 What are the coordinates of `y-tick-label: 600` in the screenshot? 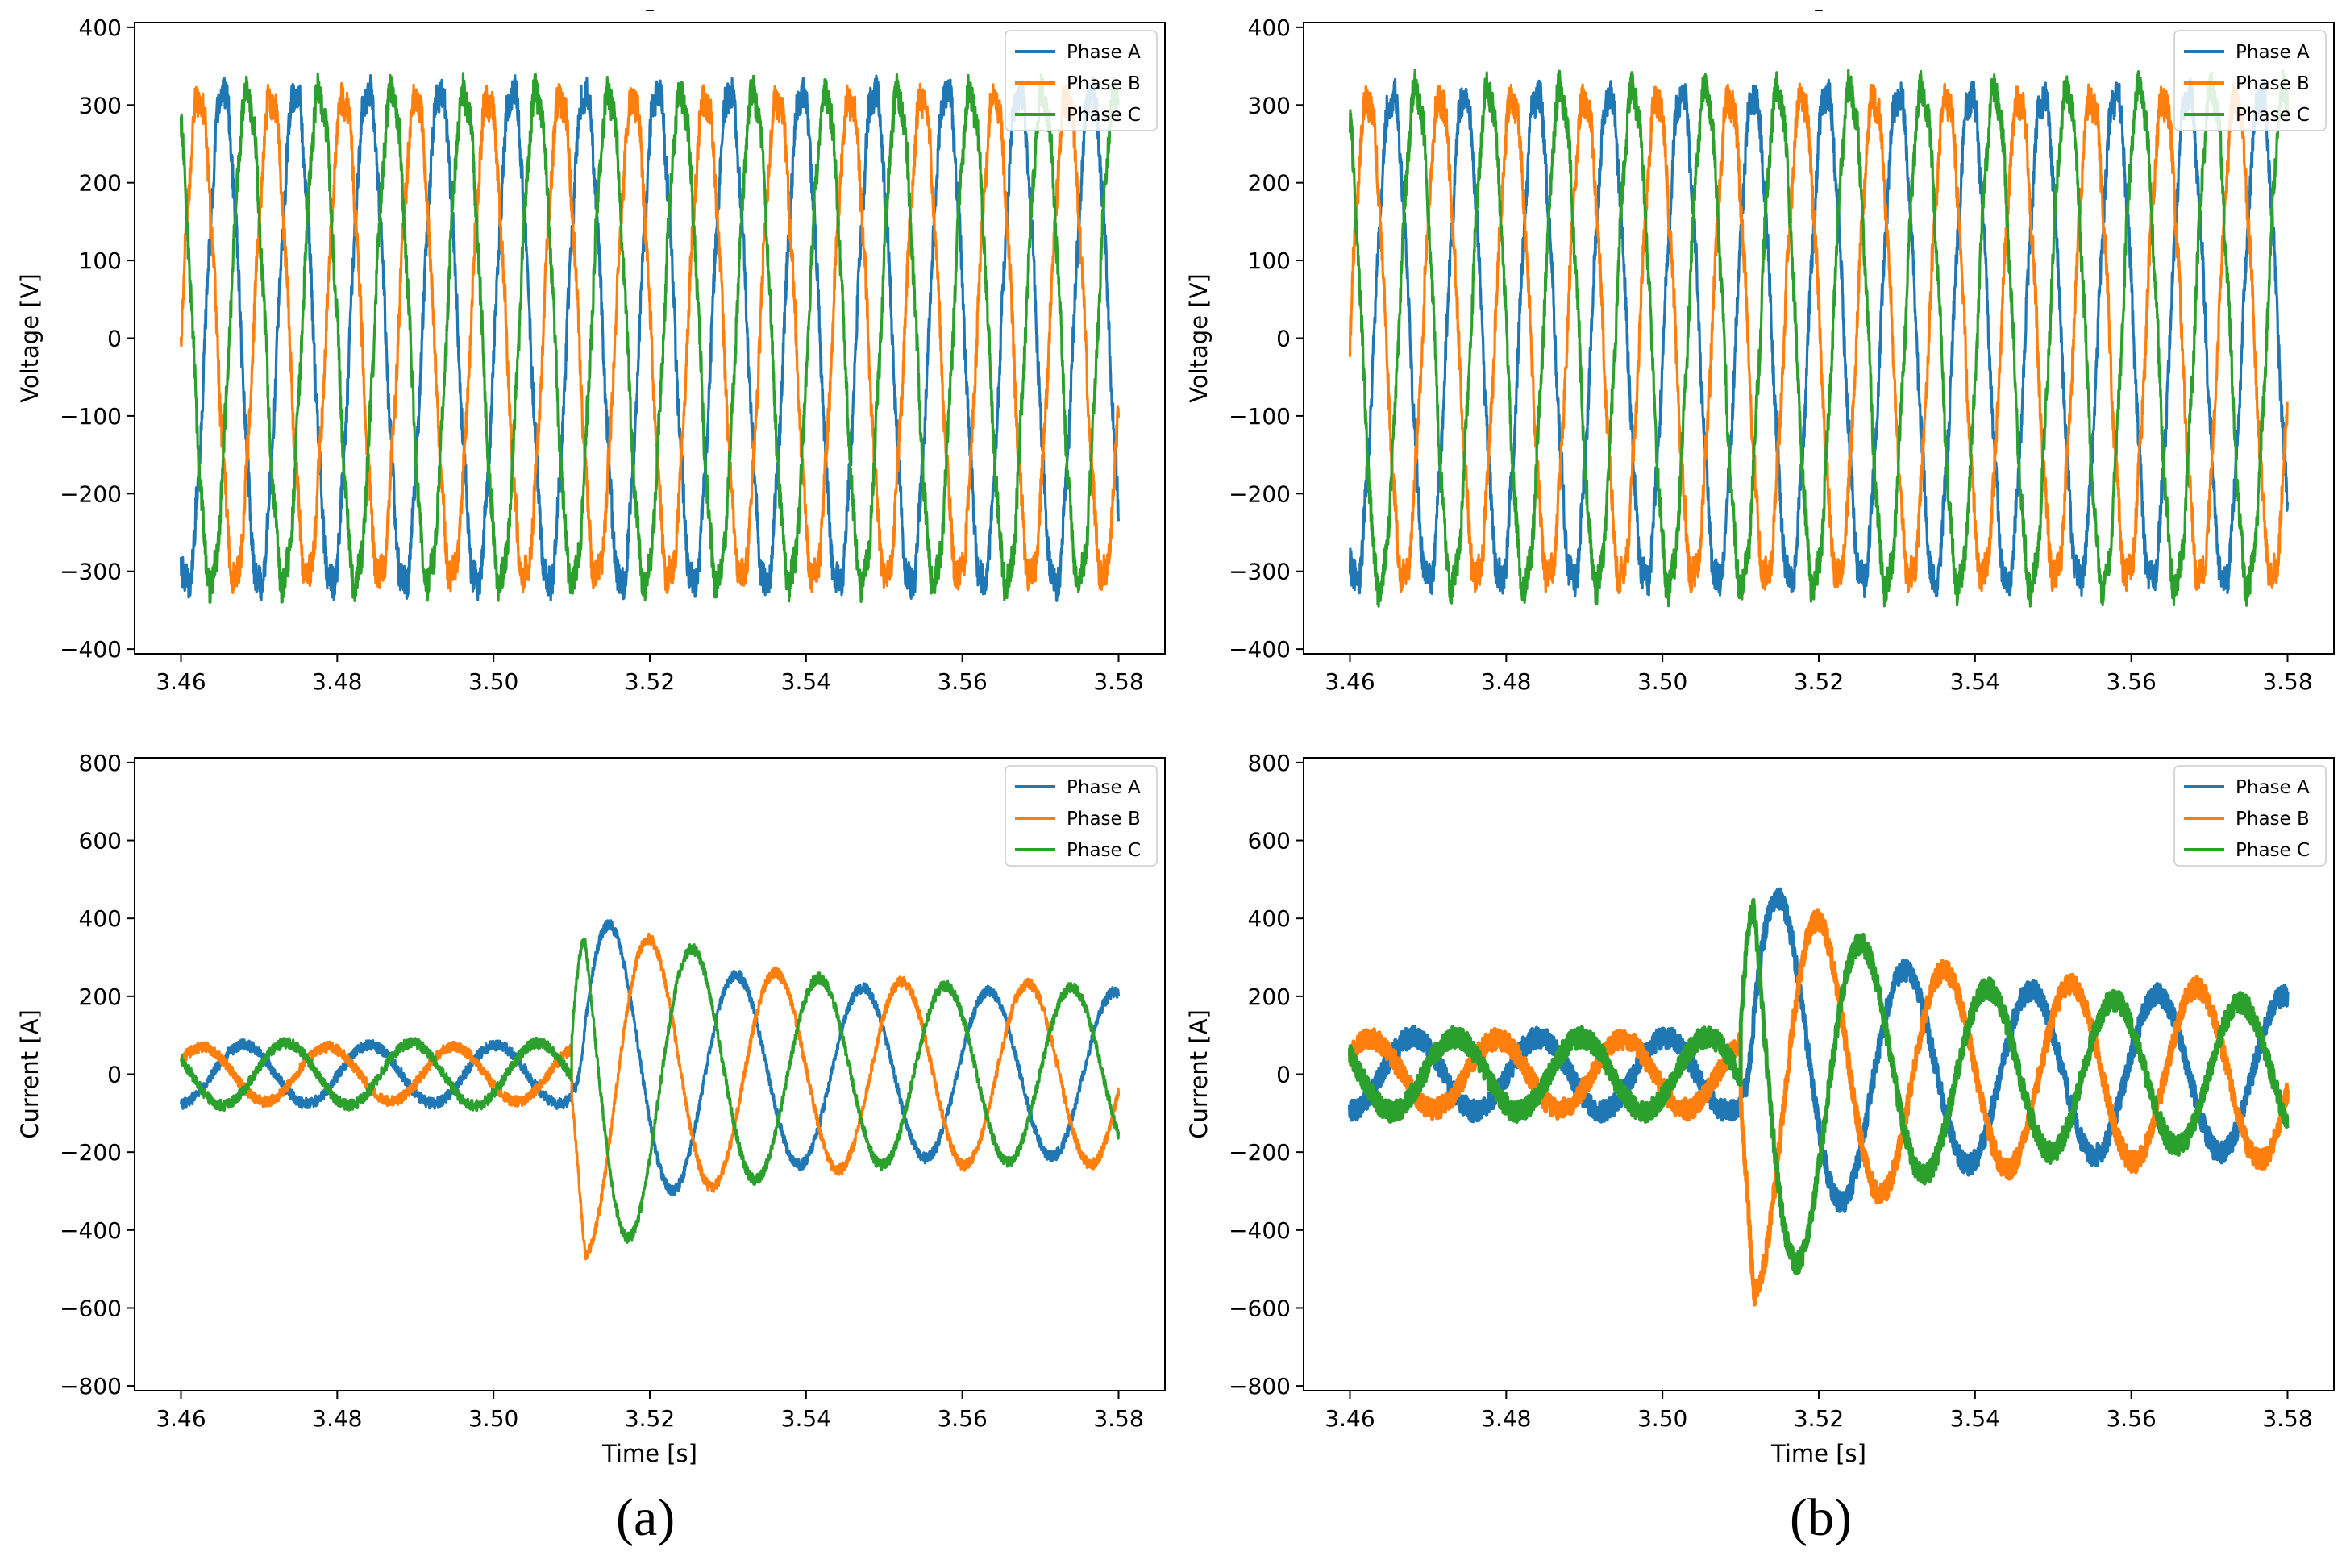 It's located at (1269, 841).